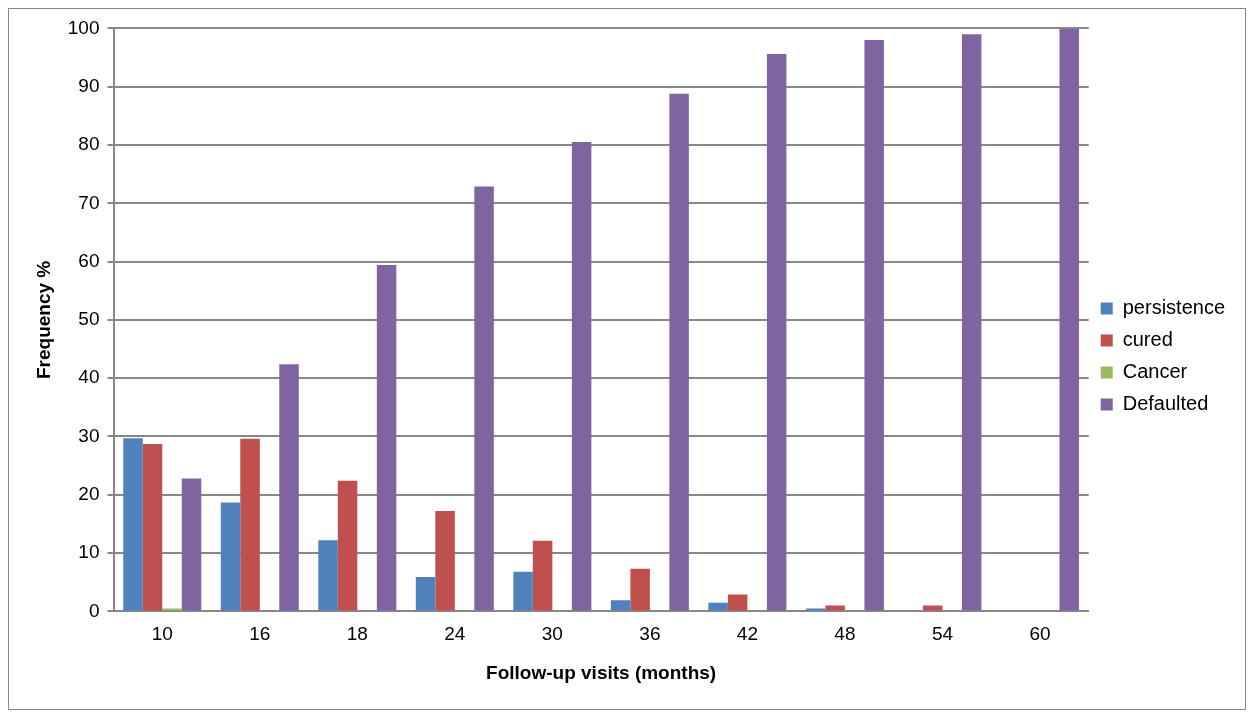  What do you see at coordinates (1040, 634) in the screenshot?
I see `x-tick-label: 60` at bounding box center [1040, 634].